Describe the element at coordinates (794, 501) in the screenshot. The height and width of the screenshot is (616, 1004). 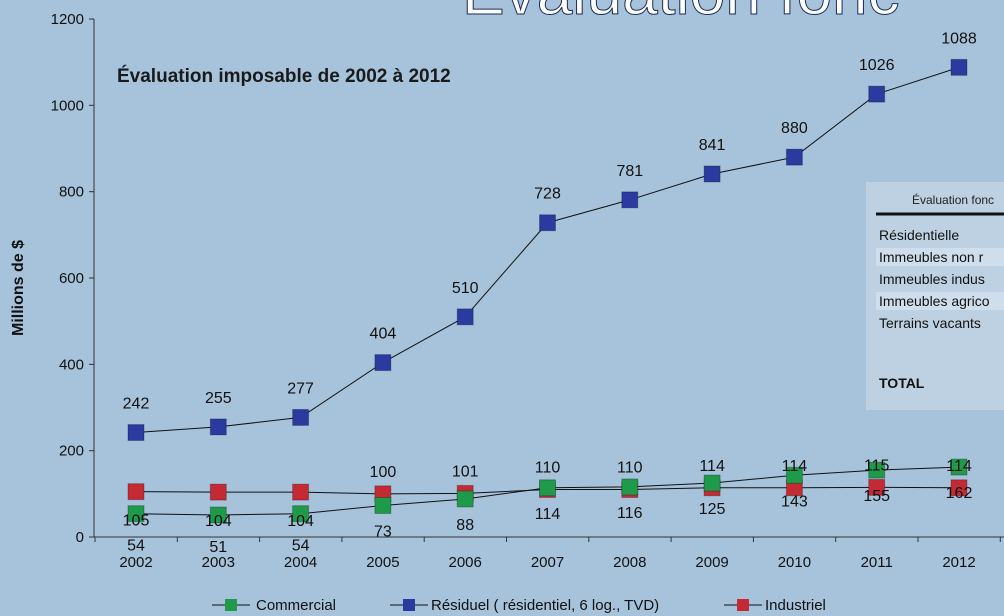
I see `data-label: 143` at that location.